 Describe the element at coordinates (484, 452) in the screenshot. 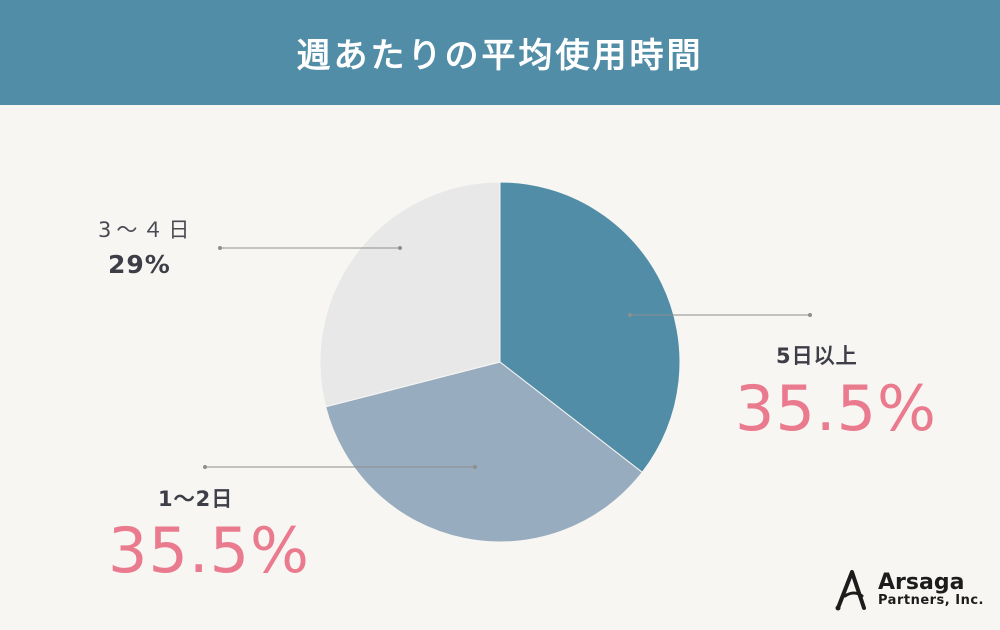

I see `pie-slice-1-2days` at that location.